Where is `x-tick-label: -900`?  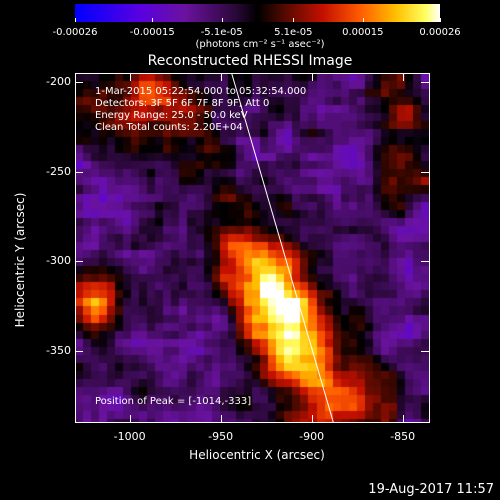
x-tick-label: -900 is located at coordinates (312, 436).